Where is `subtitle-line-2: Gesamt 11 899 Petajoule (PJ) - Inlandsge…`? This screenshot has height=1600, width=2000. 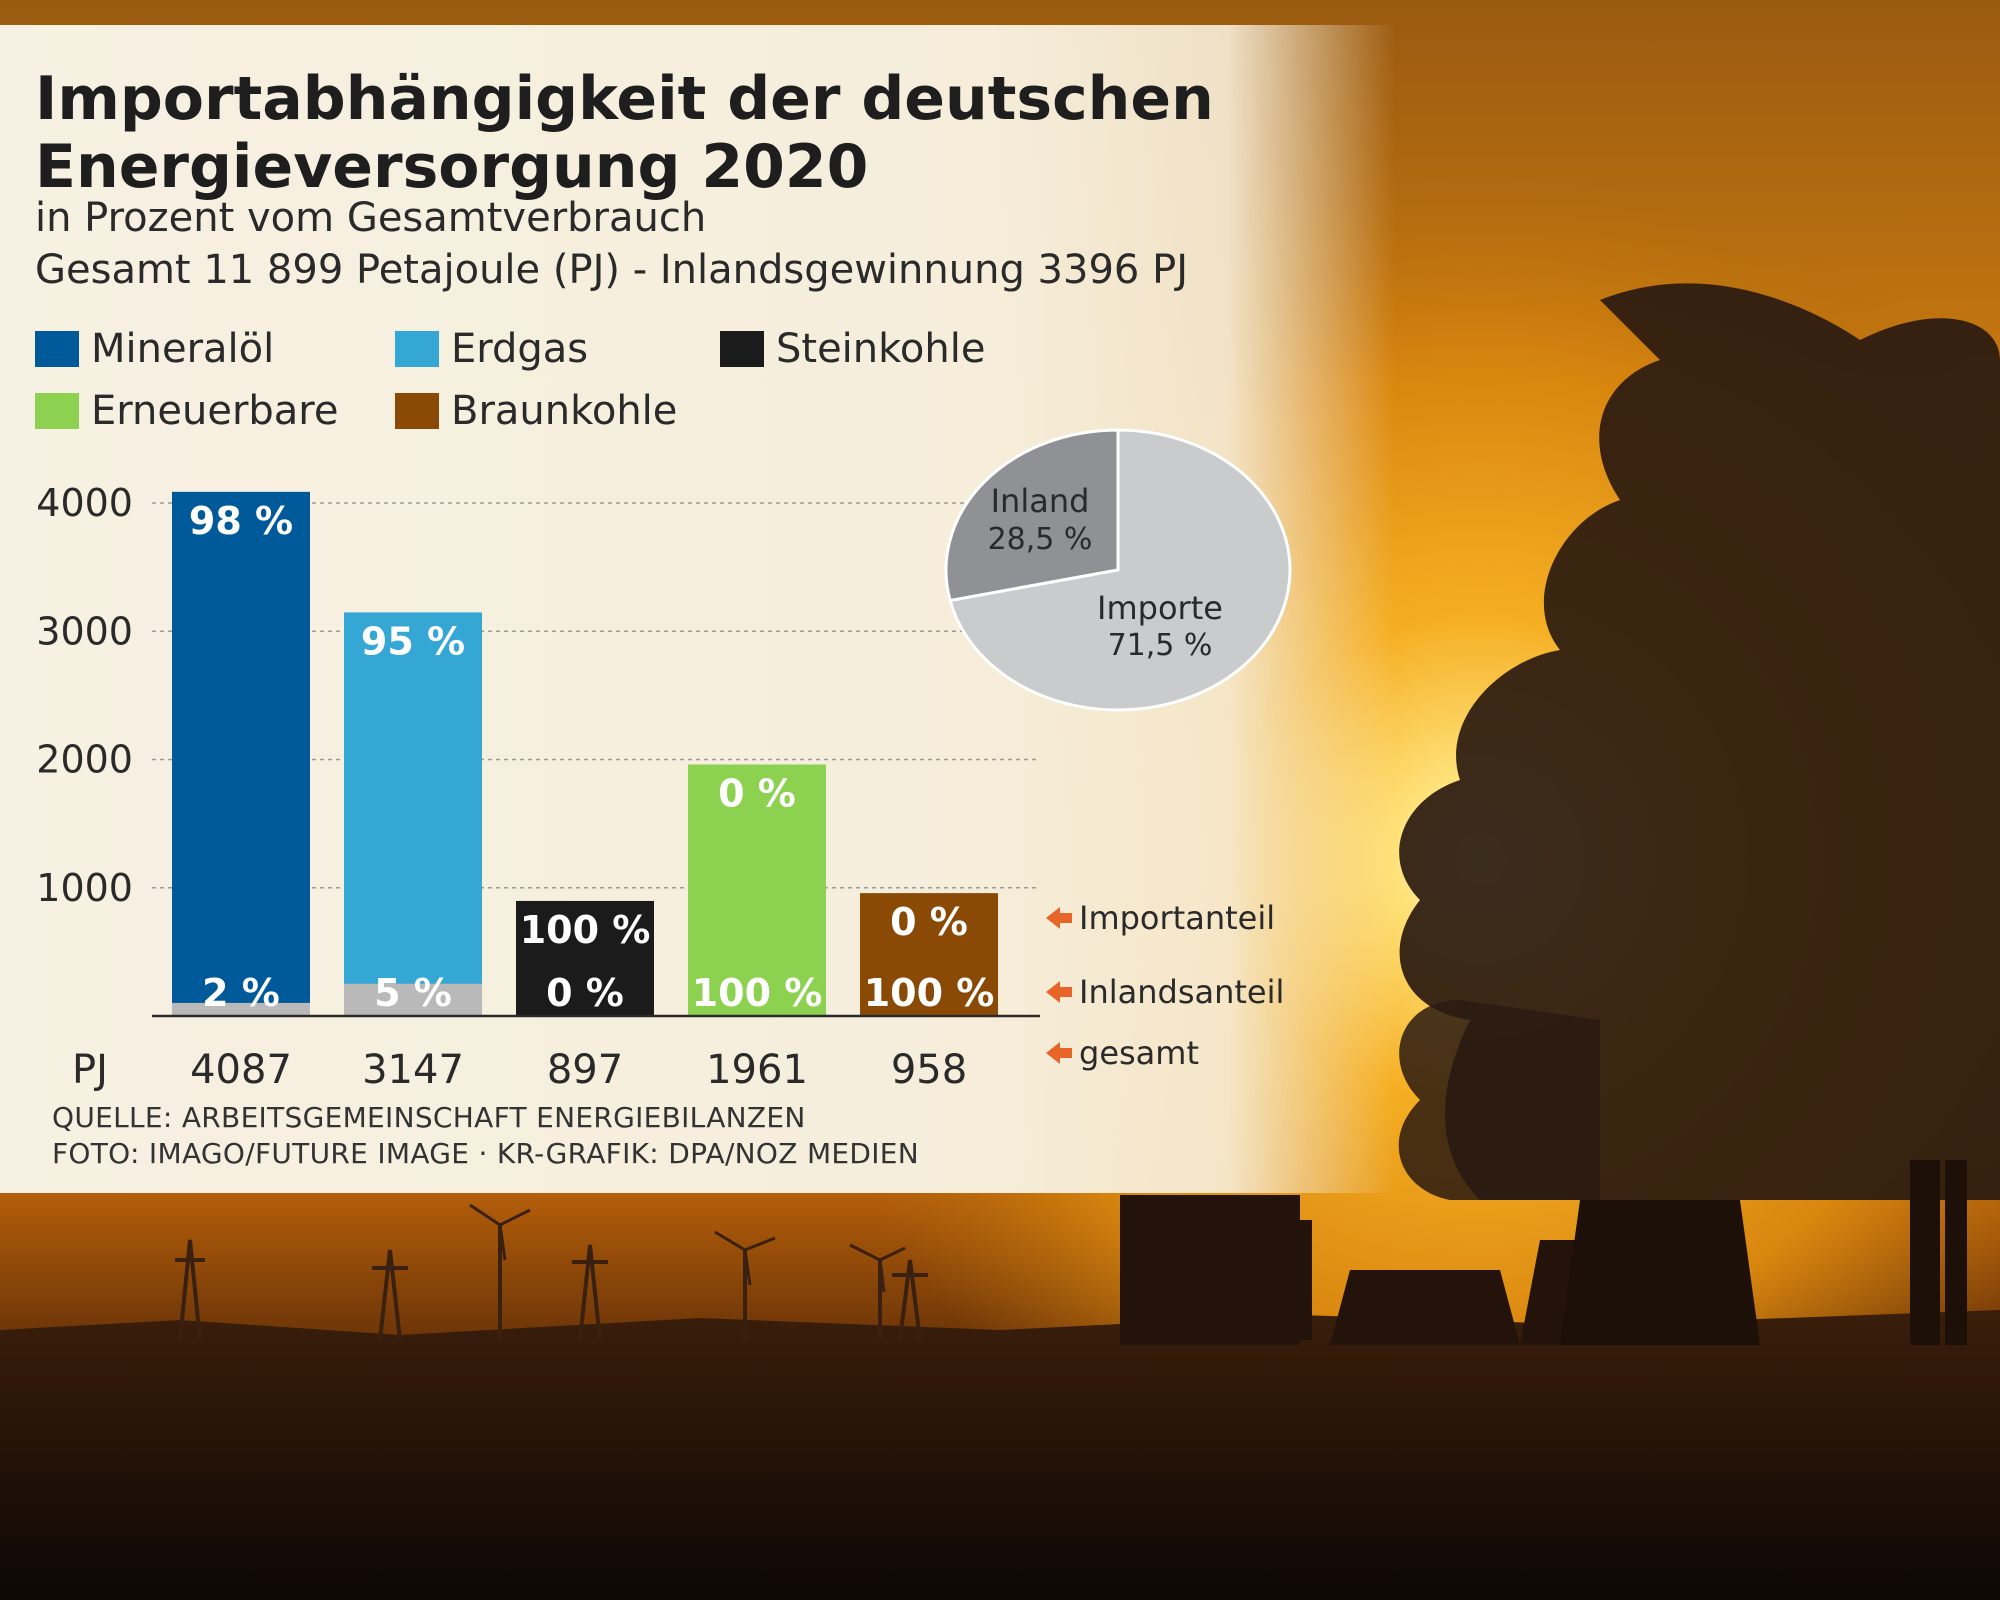 subtitle-line-2: Gesamt 11 899 Petajoule (PJ) - Inlandsge… is located at coordinates (611, 270).